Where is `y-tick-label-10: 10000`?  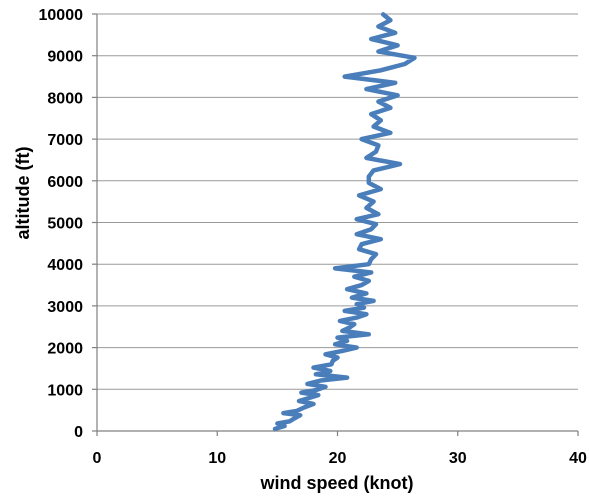
y-tick-label-10: 10000 is located at coordinates (61, 15).